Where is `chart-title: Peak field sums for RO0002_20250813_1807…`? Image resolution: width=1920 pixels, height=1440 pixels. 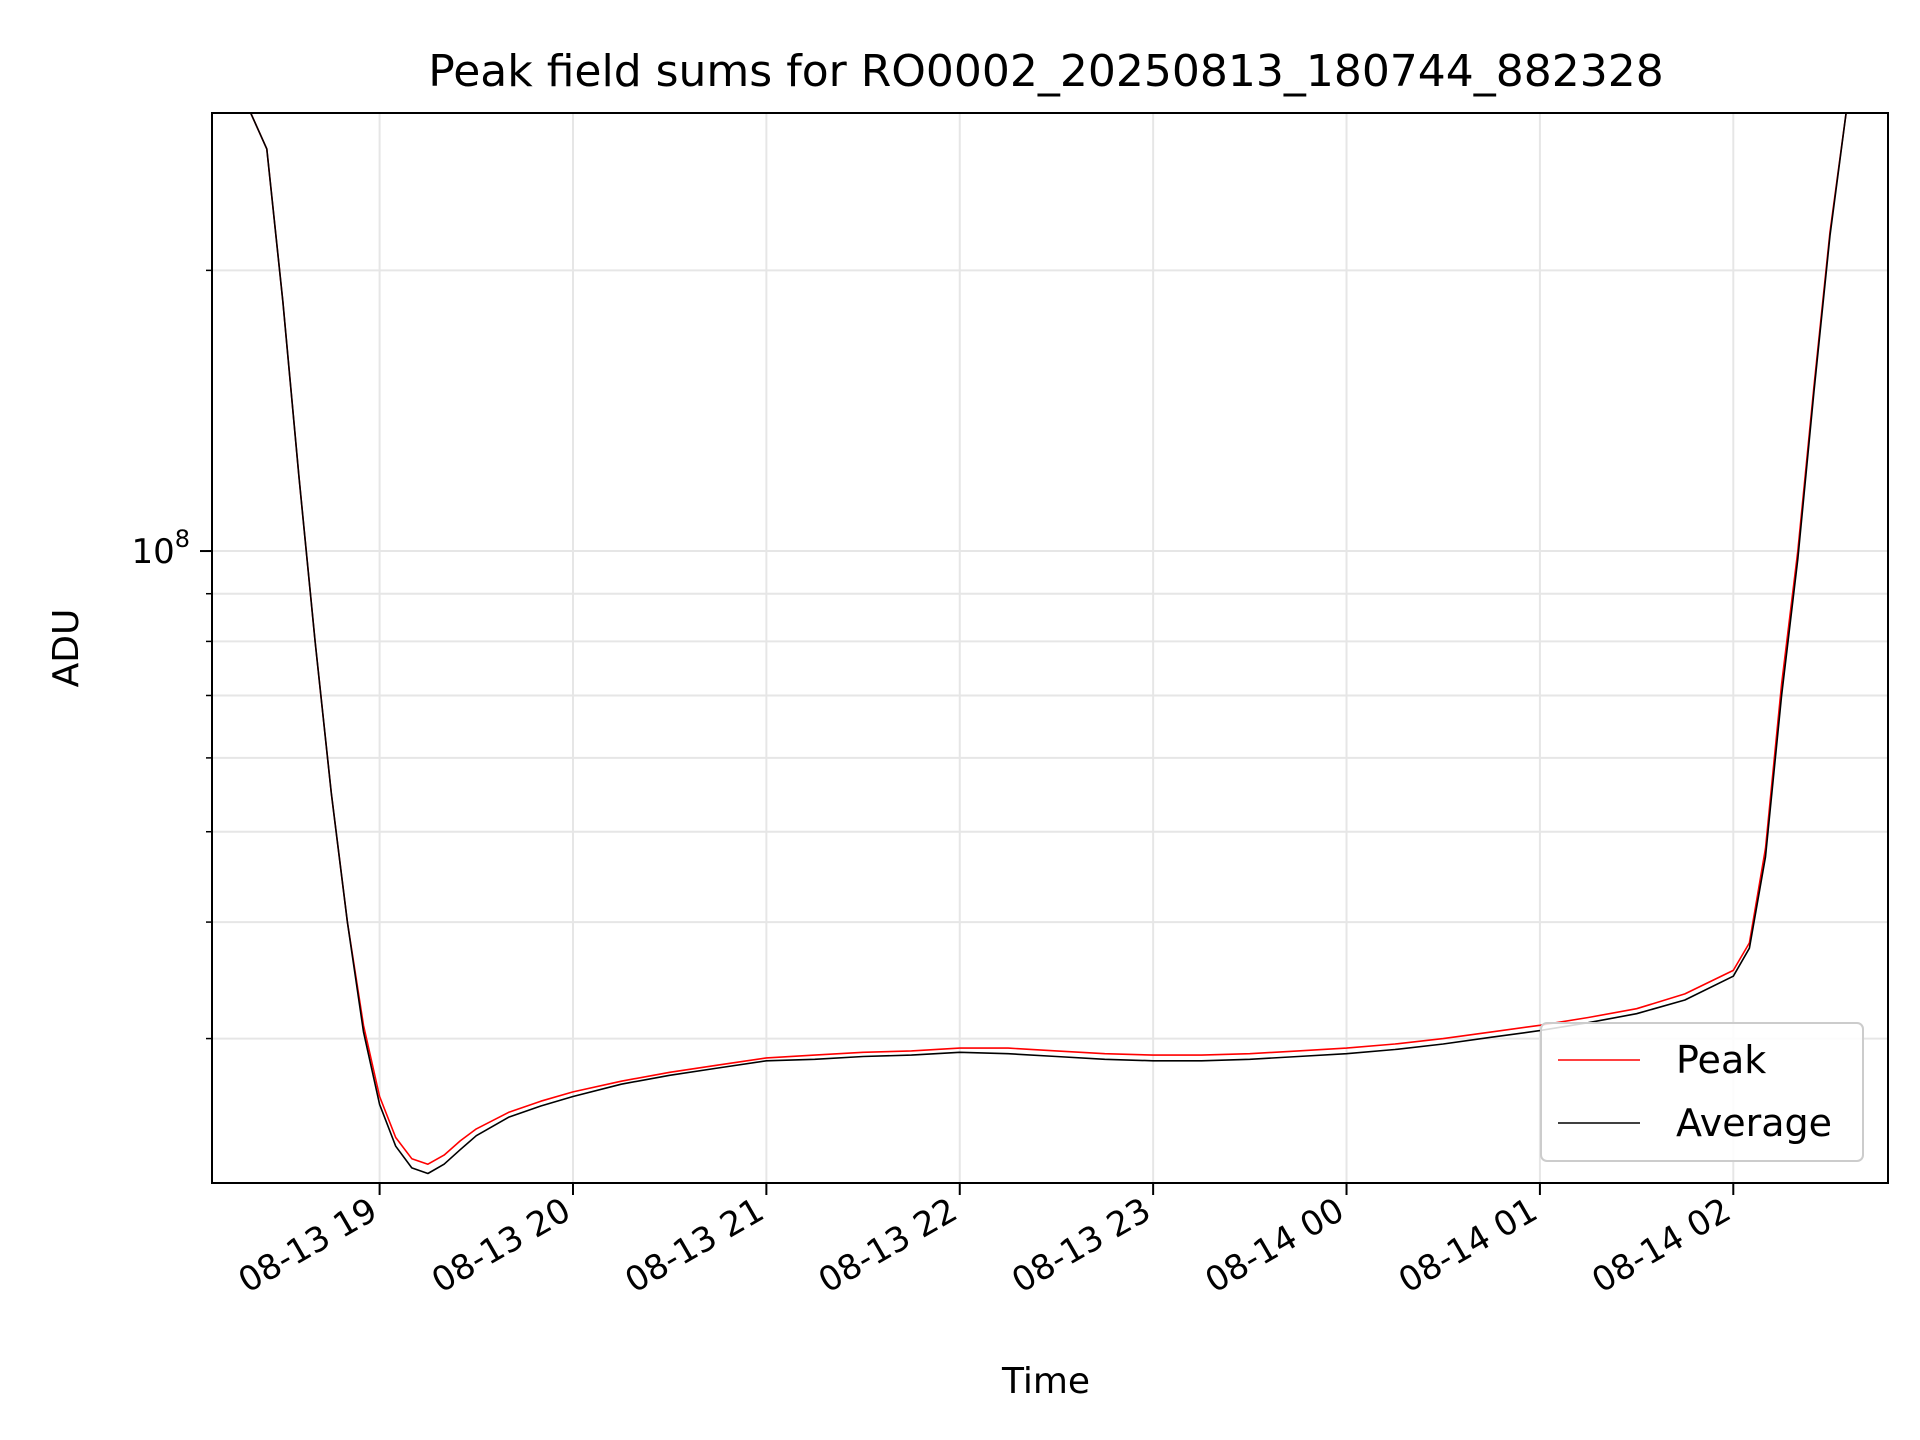 chart-title: Peak field sums for RO0002_20250813_1807… is located at coordinates (1046, 71).